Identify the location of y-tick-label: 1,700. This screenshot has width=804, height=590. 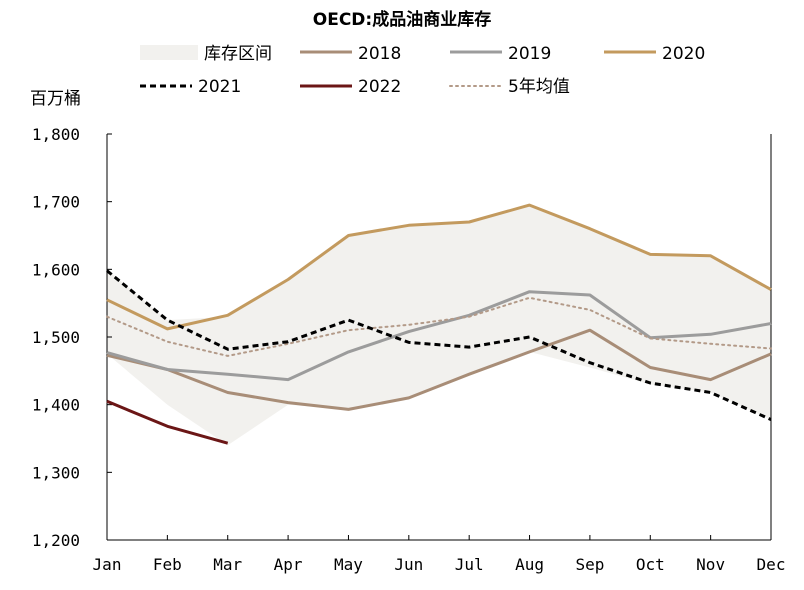
(56, 202).